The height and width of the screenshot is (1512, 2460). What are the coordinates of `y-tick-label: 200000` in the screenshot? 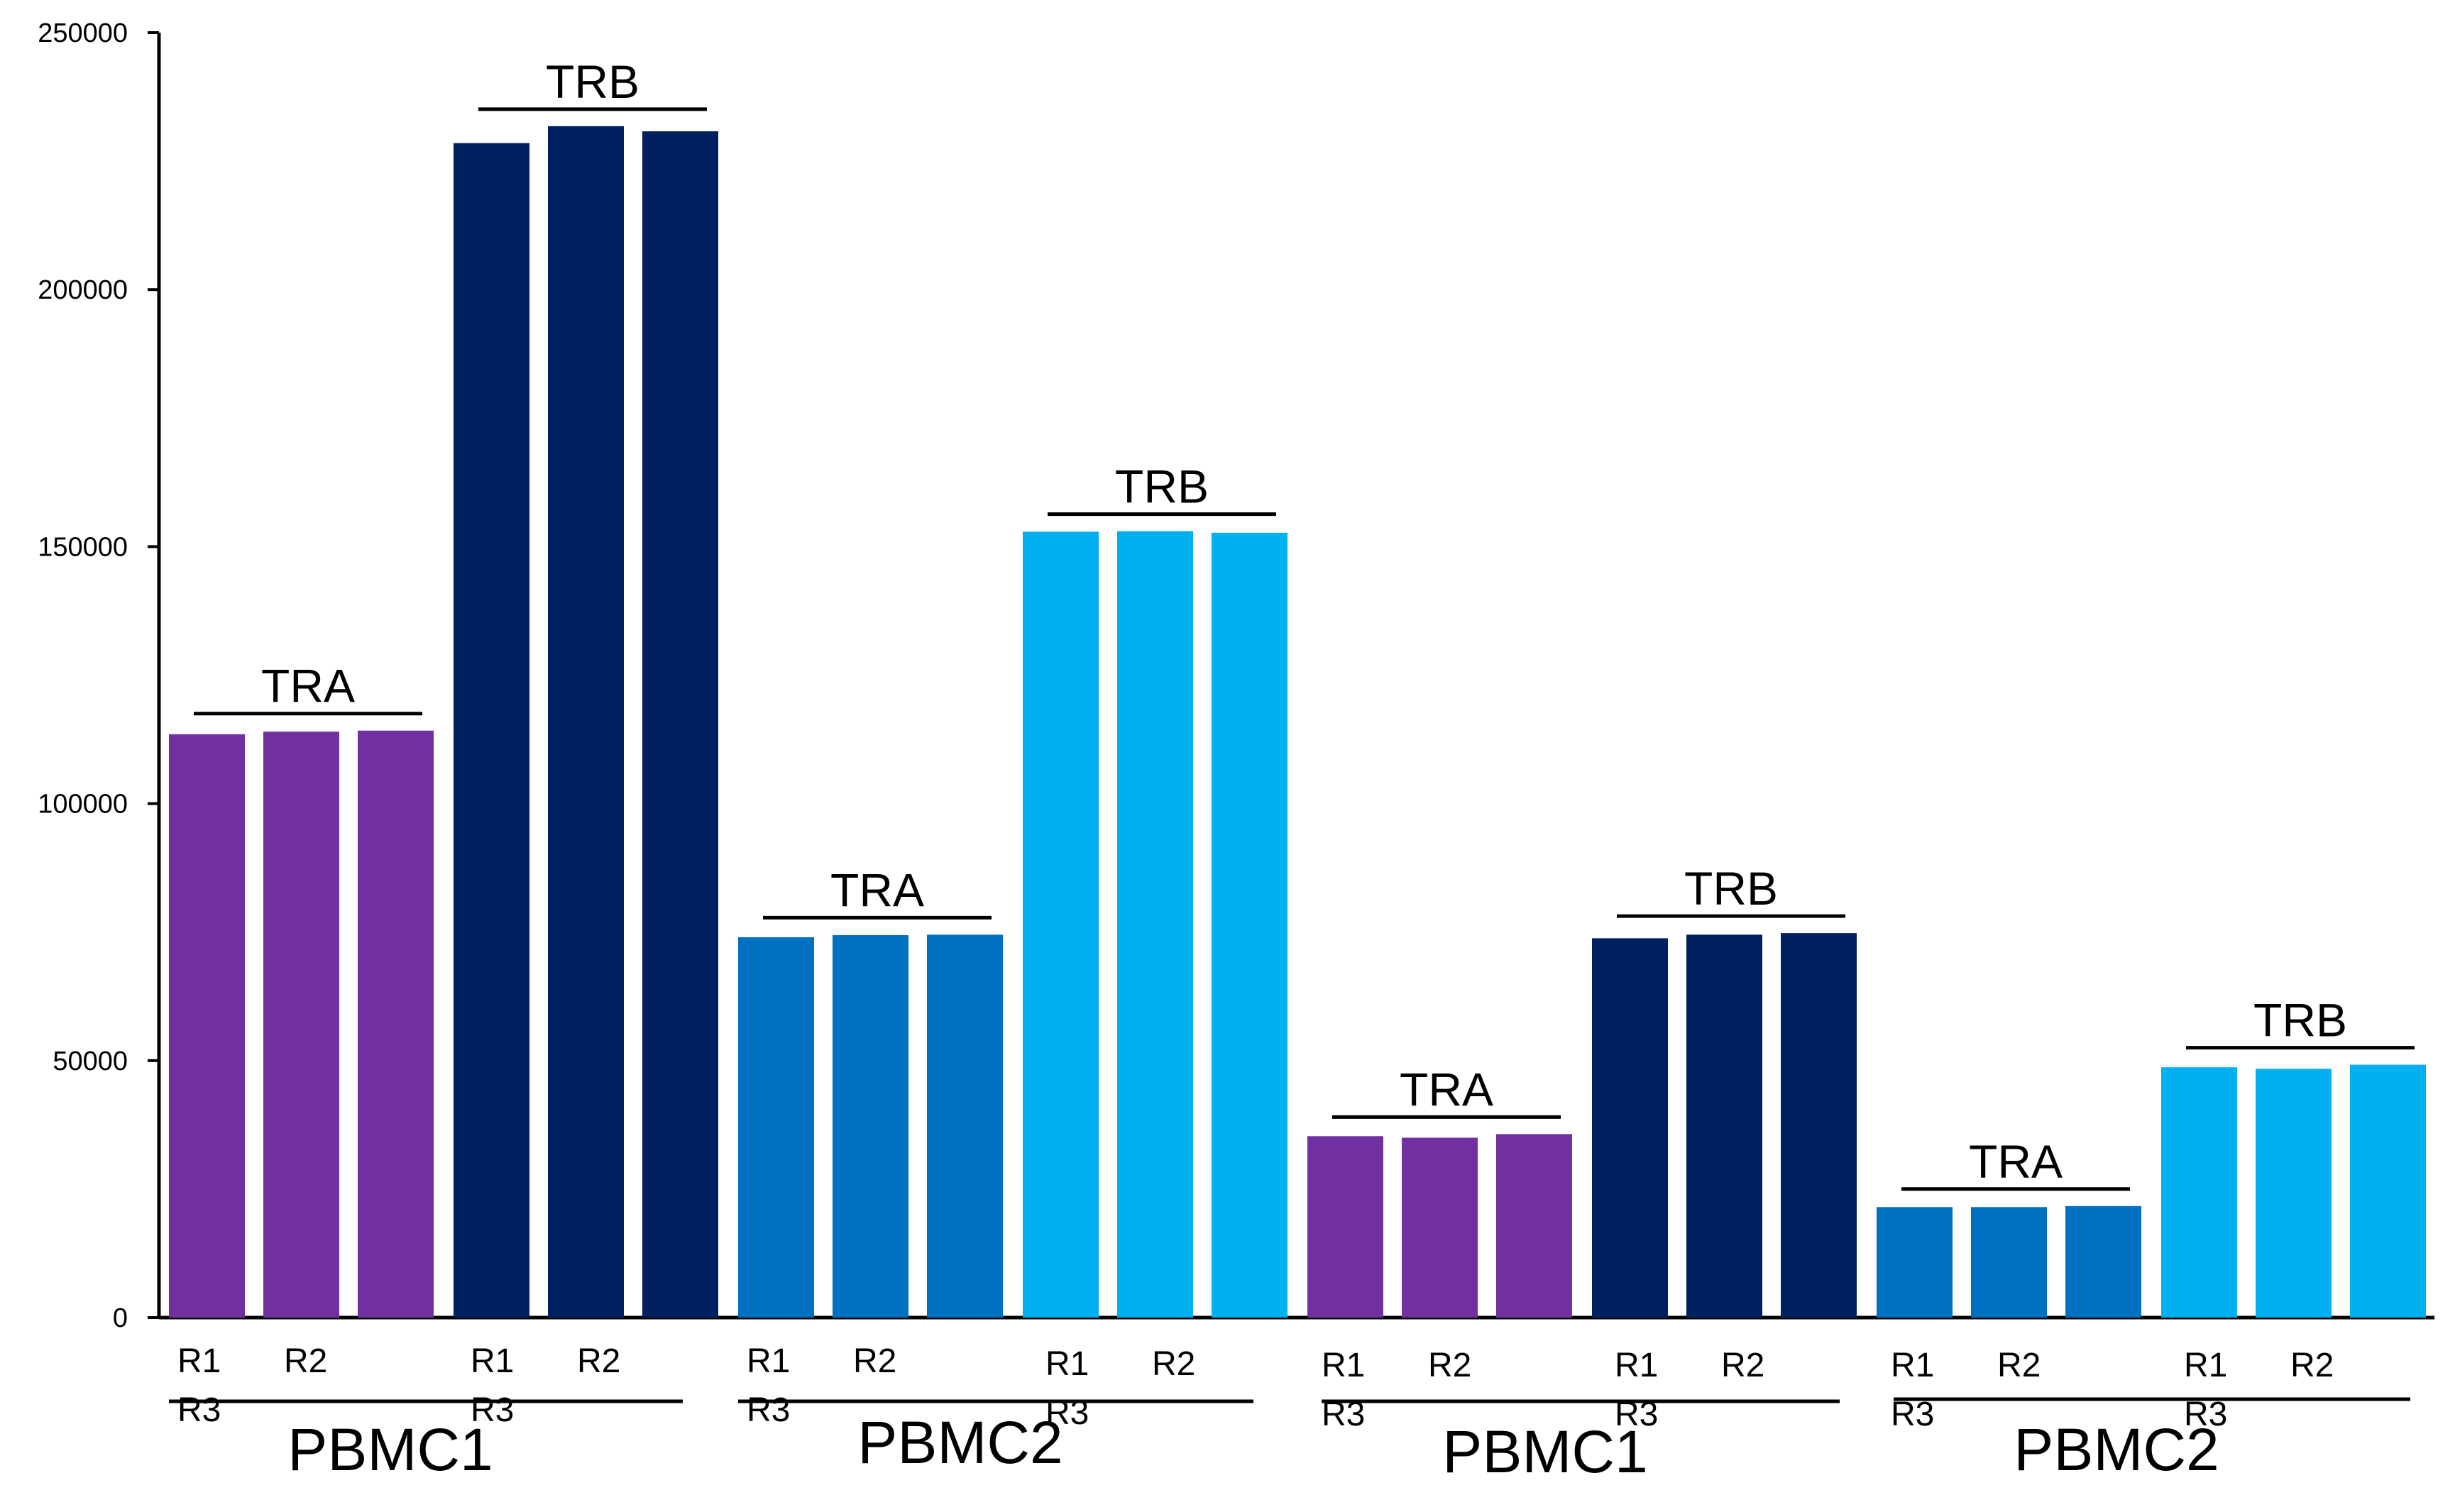 It's located at (83, 290).